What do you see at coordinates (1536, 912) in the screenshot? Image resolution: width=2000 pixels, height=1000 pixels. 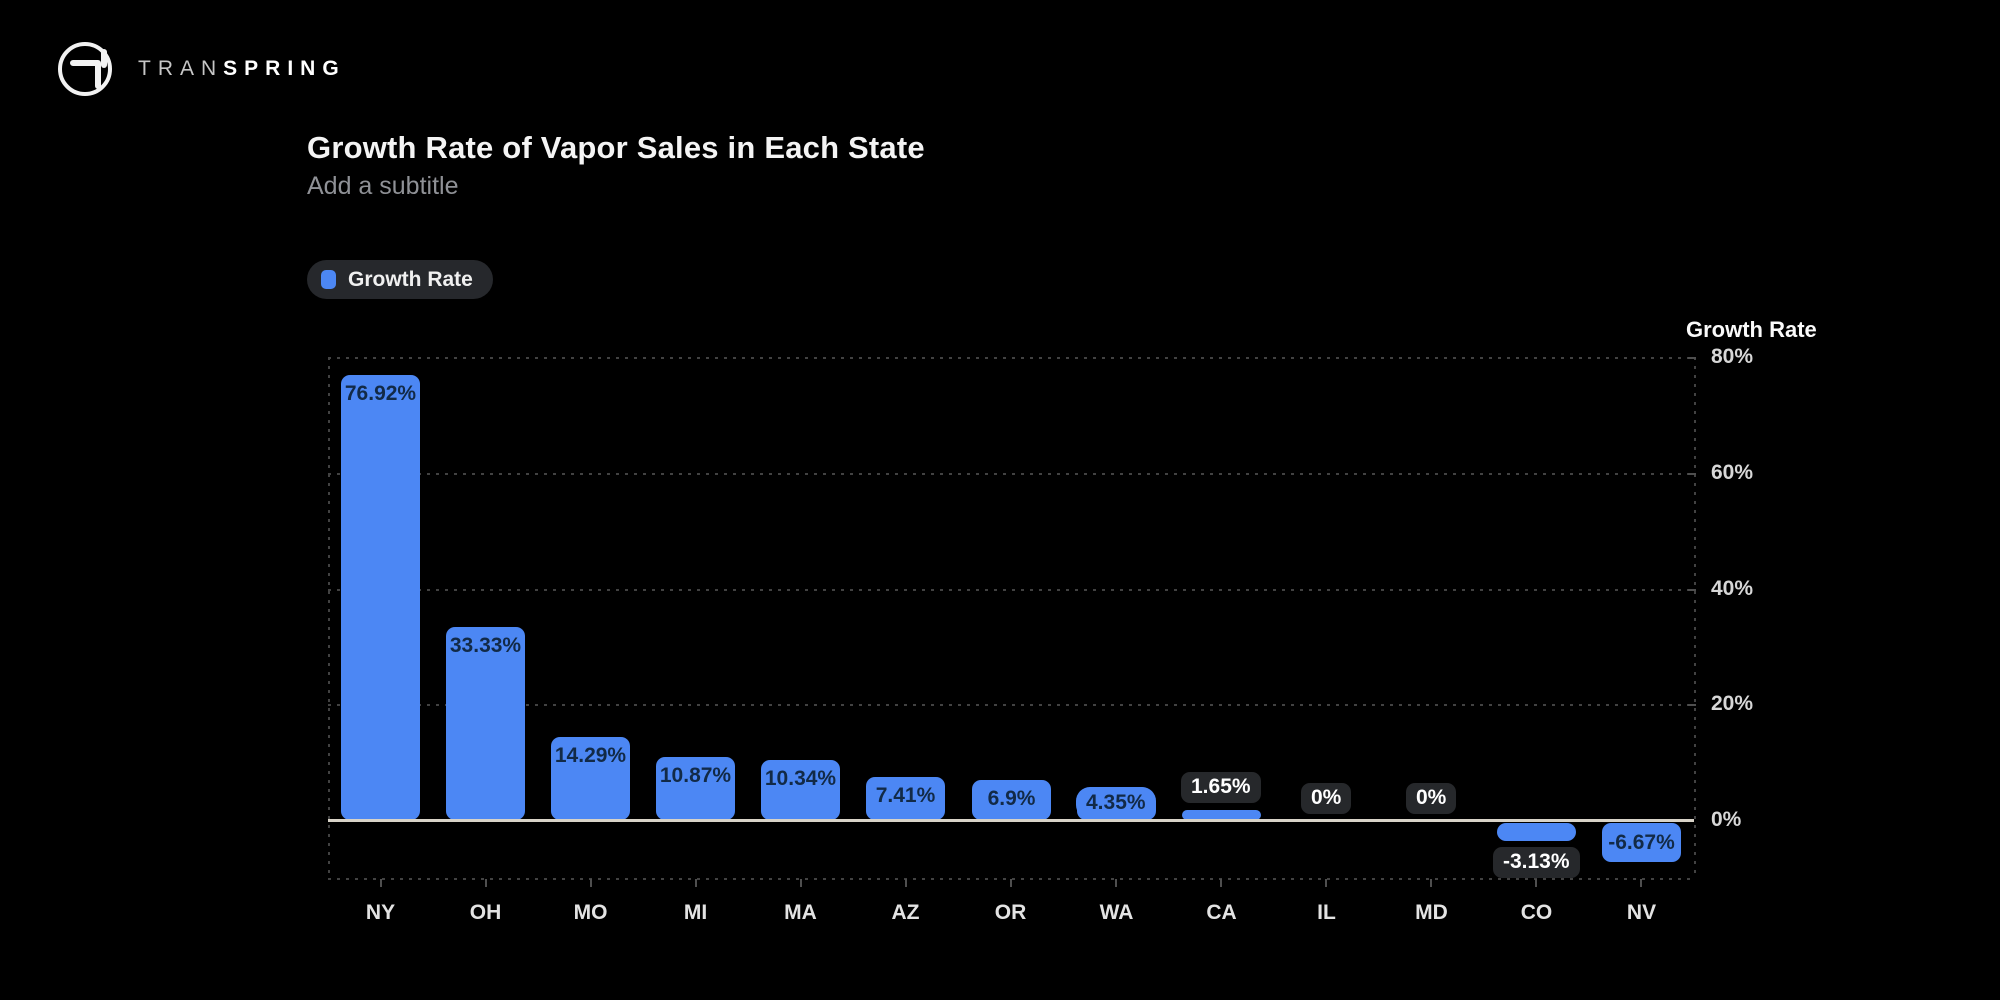 I see `x-tick-label-CO: CO` at bounding box center [1536, 912].